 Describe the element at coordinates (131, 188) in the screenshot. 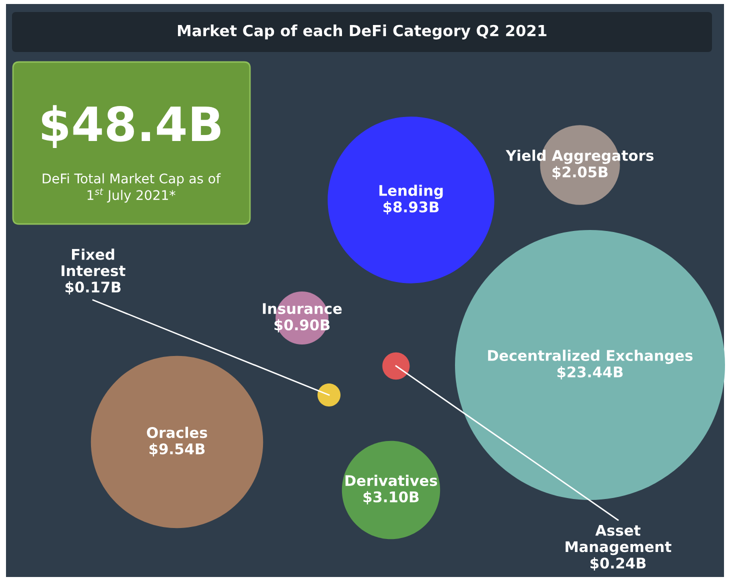

I see `text: DeFi Total Market Cap as of 1$^{st}$ July 2021*` at that location.